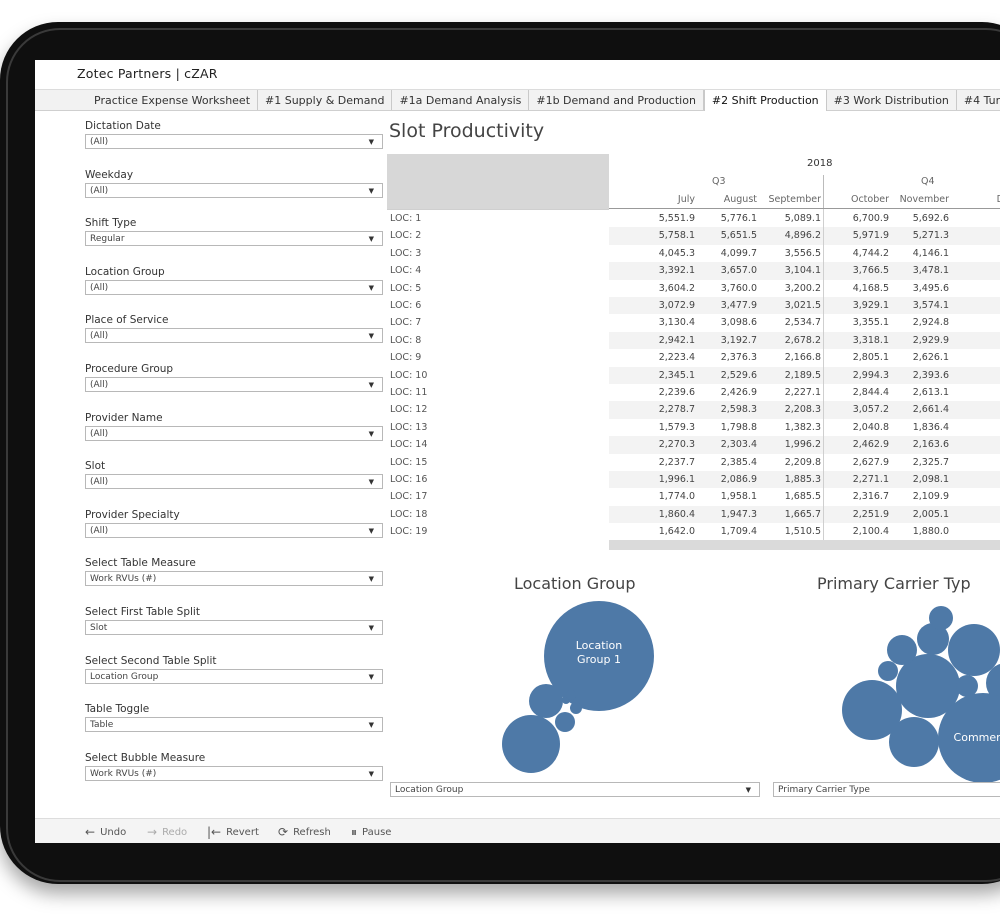  Describe the element at coordinates (105, 832) in the screenshot. I see `undo-button: ← Undo` at that location.